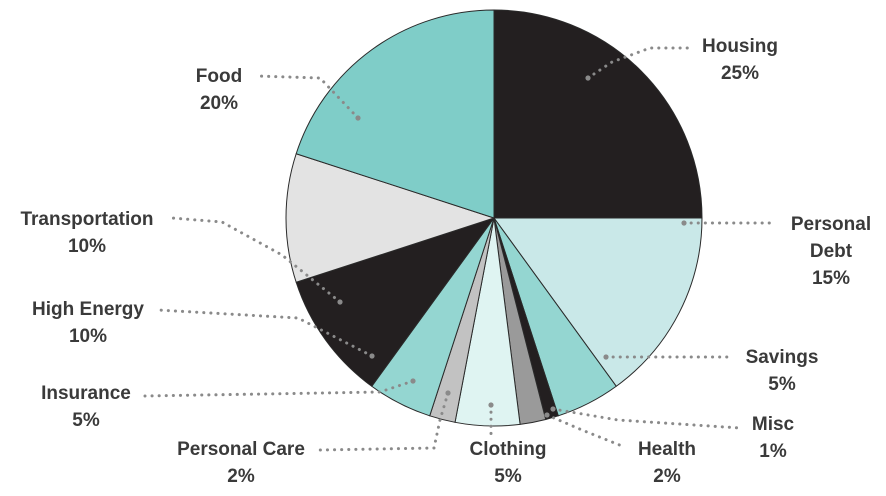  Describe the element at coordinates (831, 278) in the screenshot. I see `label-personal-debt-value: 15%` at that location.